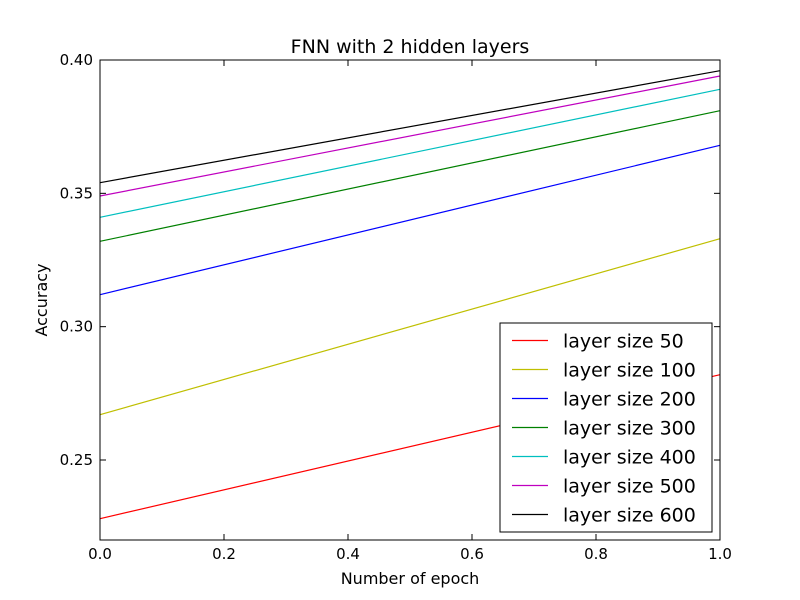  Describe the element at coordinates (623, 342) in the screenshot. I see `legend-label-1: layer size 50` at that location.